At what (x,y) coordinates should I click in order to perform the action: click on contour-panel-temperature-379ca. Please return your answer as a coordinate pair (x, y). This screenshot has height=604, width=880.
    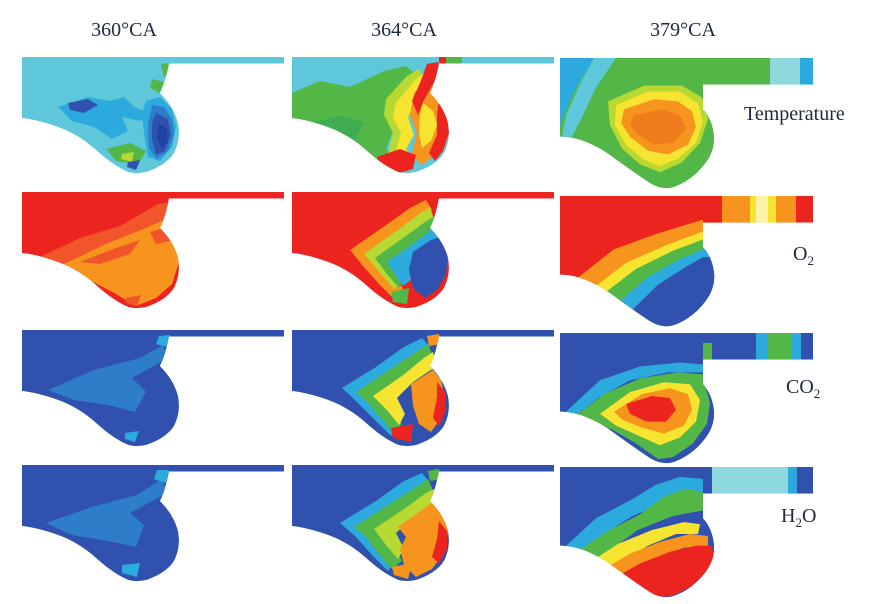
    Looking at the image, I should click on (686, 123).